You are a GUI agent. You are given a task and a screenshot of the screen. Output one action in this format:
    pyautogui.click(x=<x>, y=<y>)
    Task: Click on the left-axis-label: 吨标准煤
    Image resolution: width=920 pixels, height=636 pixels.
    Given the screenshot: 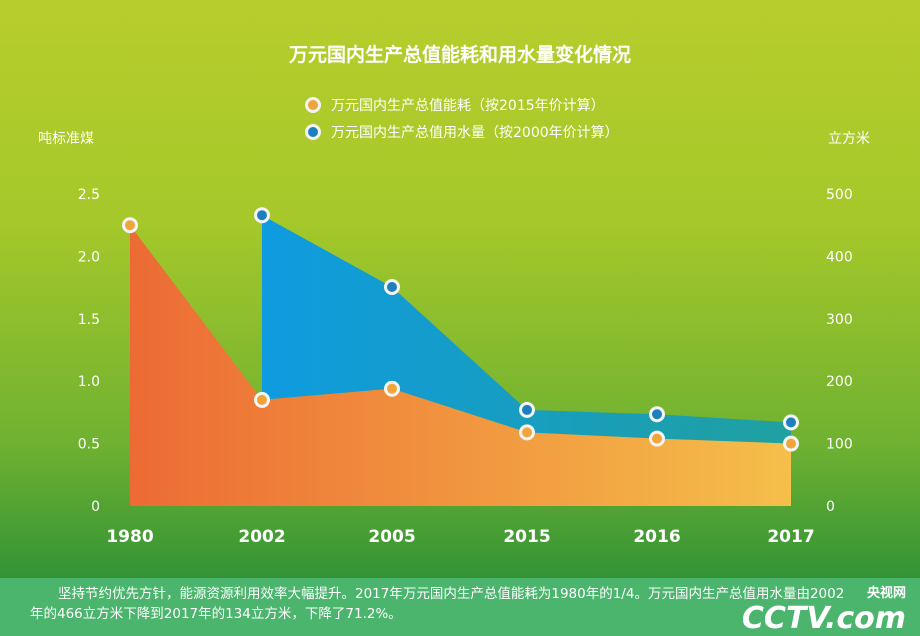 What is the action you would take?
    pyautogui.click(x=66, y=139)
    